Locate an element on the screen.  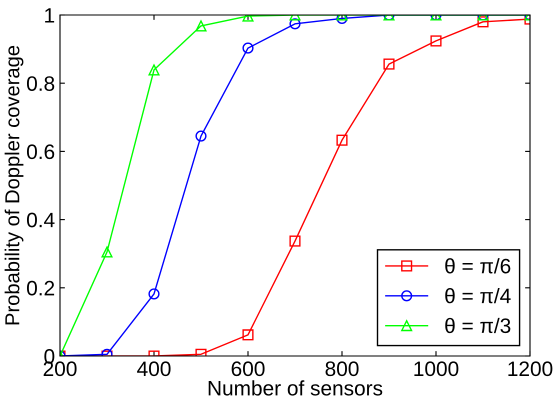
y-tick-label: 0.4 is located at coordinates (40, 220).